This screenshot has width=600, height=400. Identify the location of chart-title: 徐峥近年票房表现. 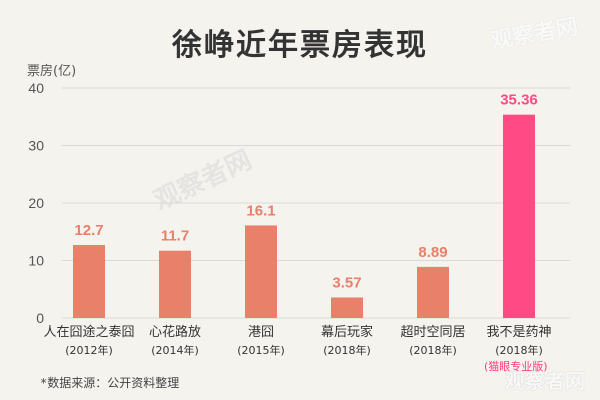
(300, 45).